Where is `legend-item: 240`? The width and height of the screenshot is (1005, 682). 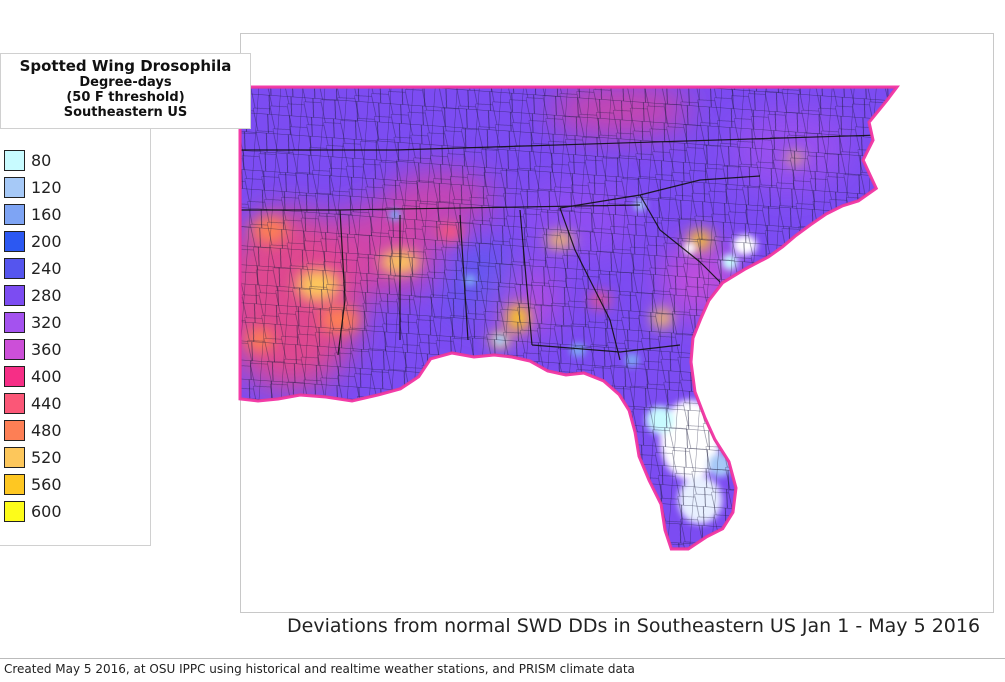 legend-item: 240 is located at coordinates (33, 268).